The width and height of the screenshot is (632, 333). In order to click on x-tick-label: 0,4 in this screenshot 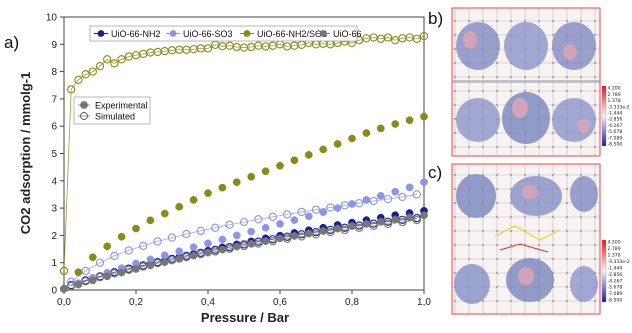, I will do `click(208, 302)`.